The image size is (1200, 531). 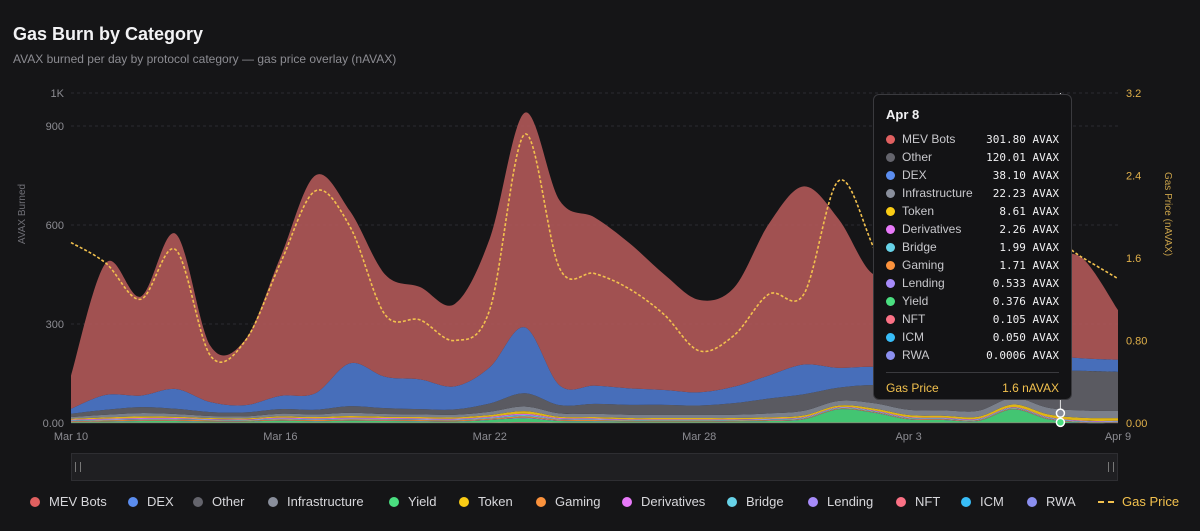 What do you see at coordinates (55, 325) in the screenshot?
I see `y-tick-label: 300` at bounding box center [55, 325].